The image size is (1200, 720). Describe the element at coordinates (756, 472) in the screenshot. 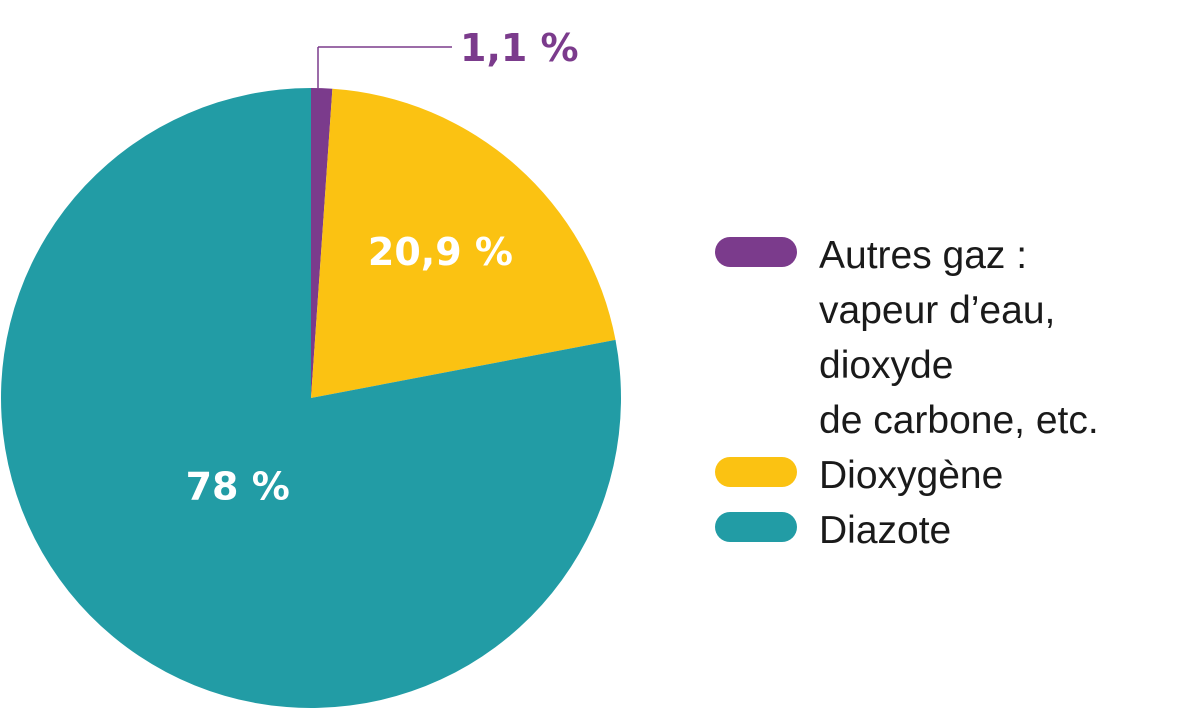

I see `legend-swatch-dioxygene` at that location.